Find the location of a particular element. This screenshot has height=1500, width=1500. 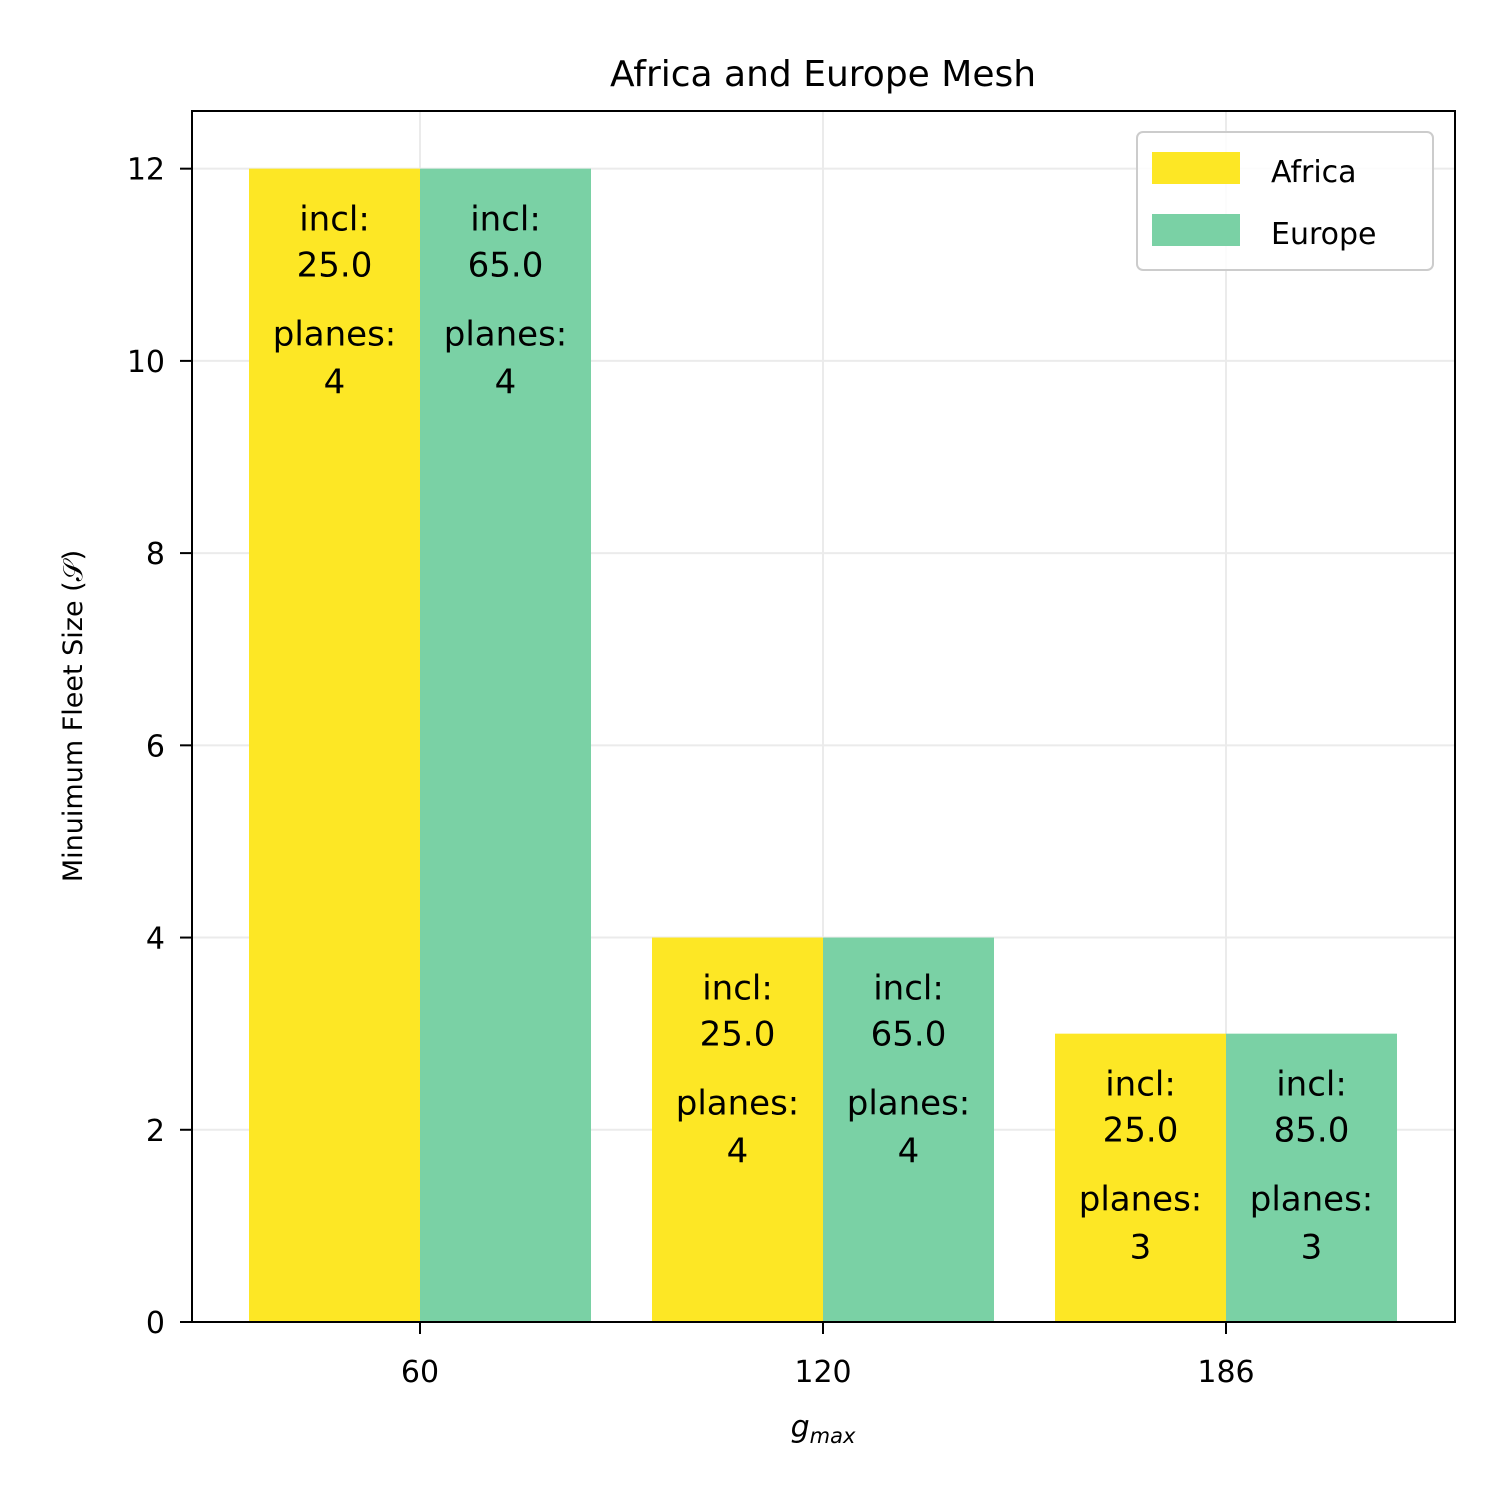

y-tick-label: 8 is located at coordinates (155, 554).